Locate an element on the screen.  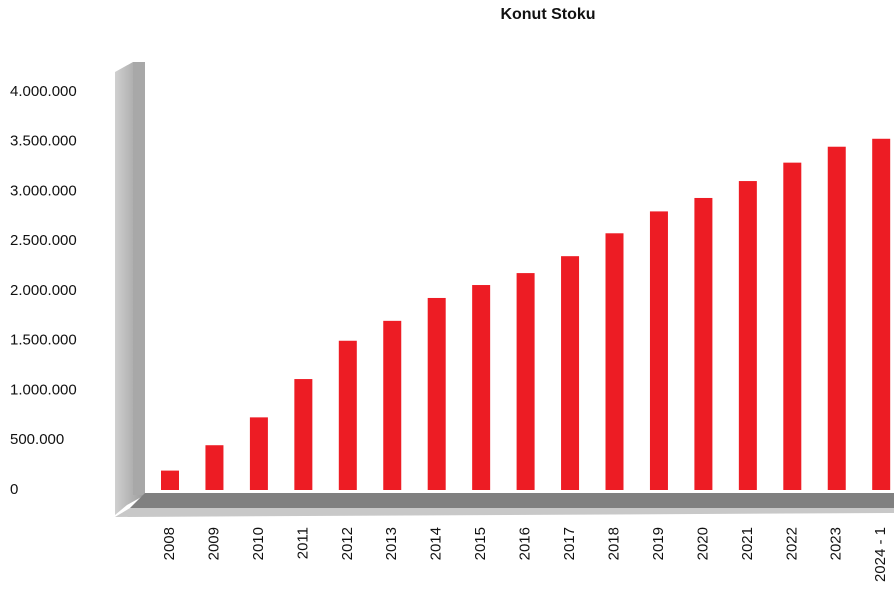
floor-edge is located at coordinates (504, 512).